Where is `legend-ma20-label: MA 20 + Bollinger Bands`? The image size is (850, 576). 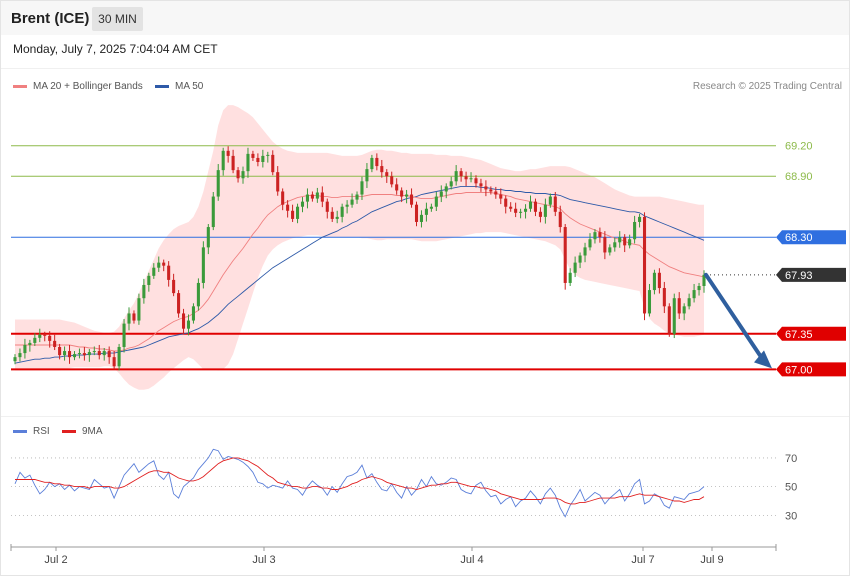
legend-ma20-label: MA 20 + Bollinger Bands is located at coordinates (88, 86).